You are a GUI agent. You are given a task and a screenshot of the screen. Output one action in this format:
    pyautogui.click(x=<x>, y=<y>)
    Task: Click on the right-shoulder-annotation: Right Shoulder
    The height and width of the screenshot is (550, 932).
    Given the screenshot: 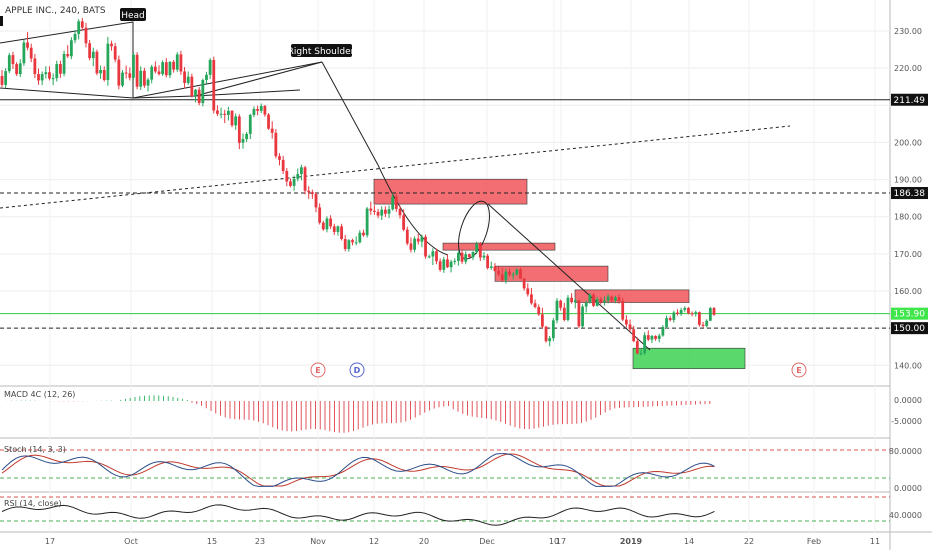 What is the action you would take?
    pyautogui.click(x=321, y=50)
    